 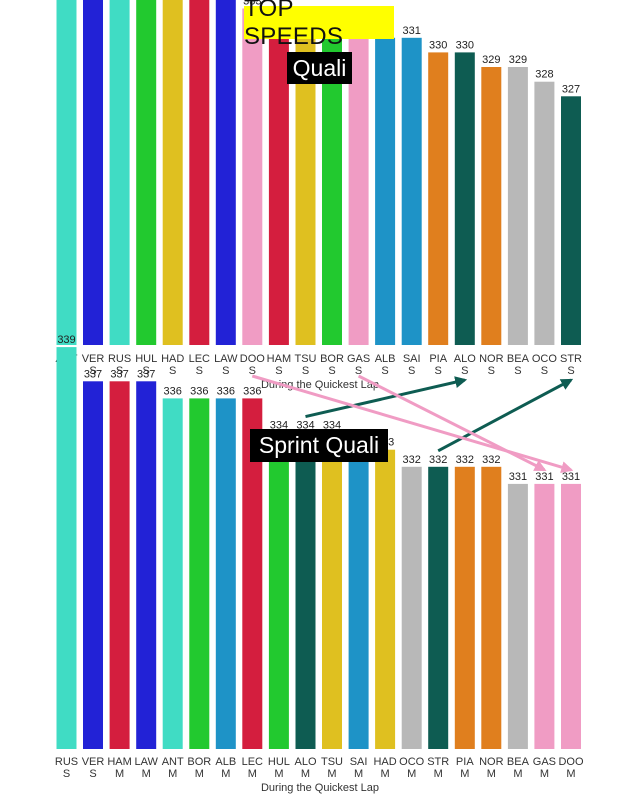 I want to click on data-label-law: 337, so click(x=146, y=374).